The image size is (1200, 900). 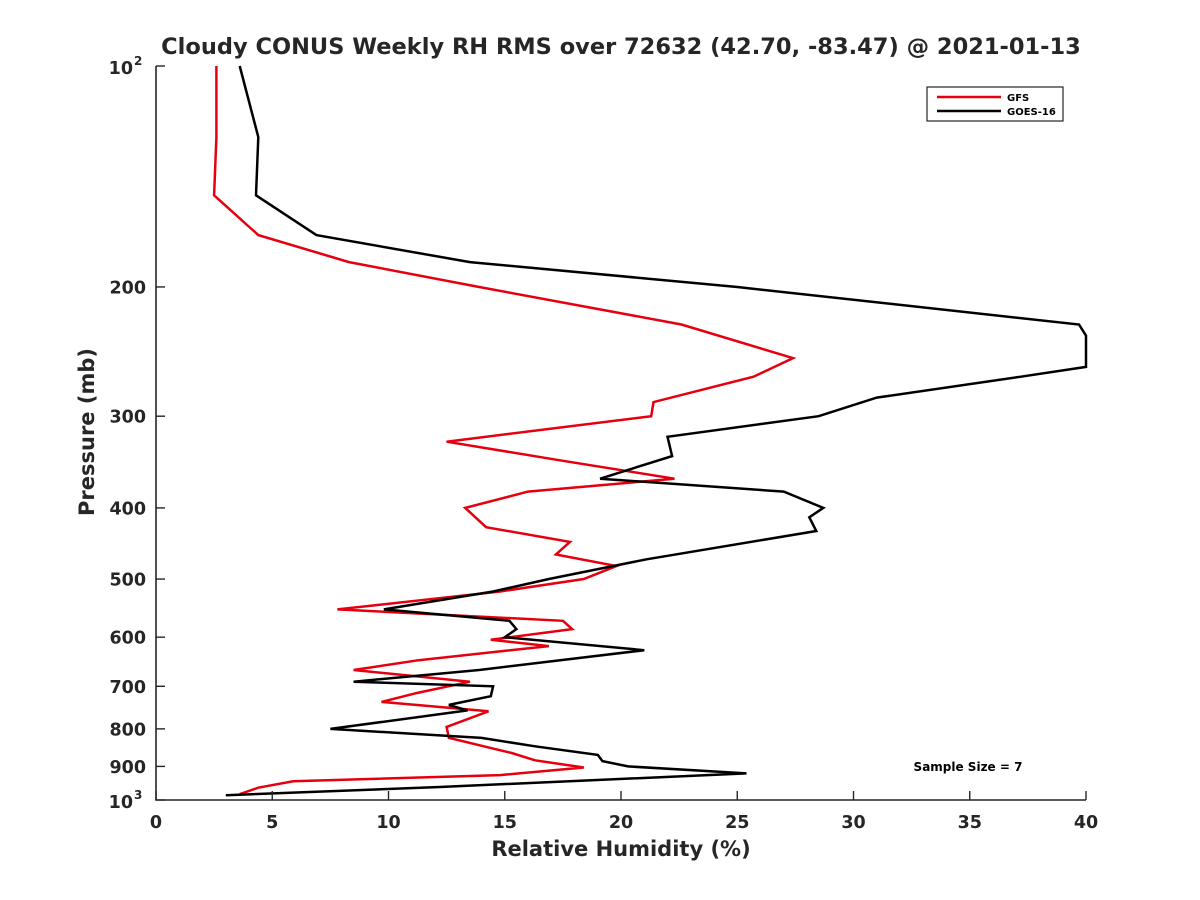 What do you see at coordinates (127, 288) in the screenshot?
I see `y-tick-label: 200` at bounding box center [127, 288].